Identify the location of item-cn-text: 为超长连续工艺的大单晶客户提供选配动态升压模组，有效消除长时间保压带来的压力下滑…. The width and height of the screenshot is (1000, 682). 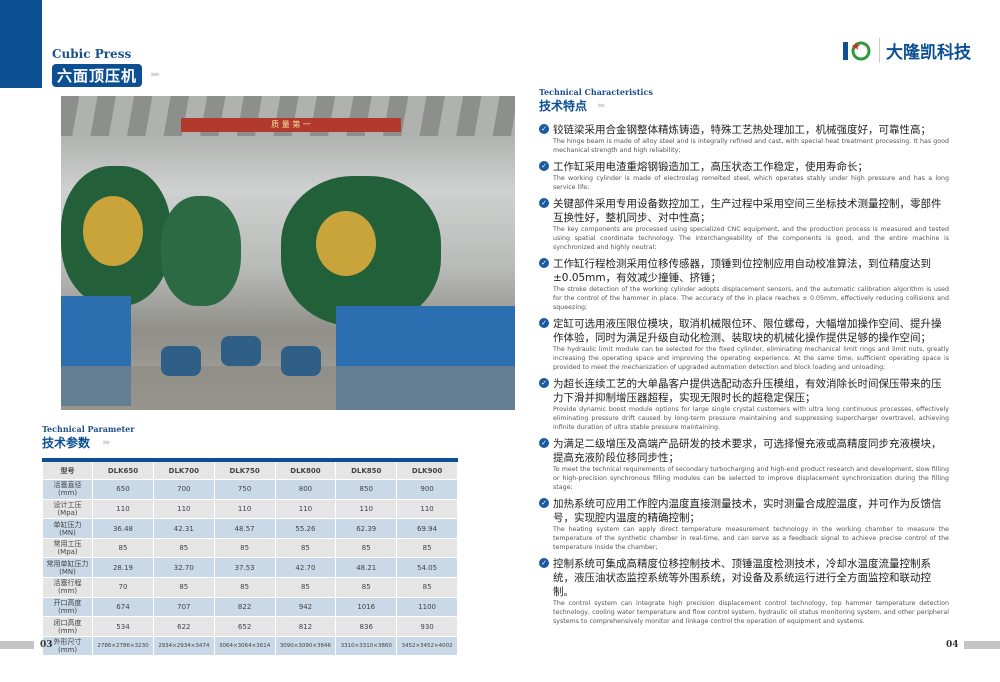
(747, 391).